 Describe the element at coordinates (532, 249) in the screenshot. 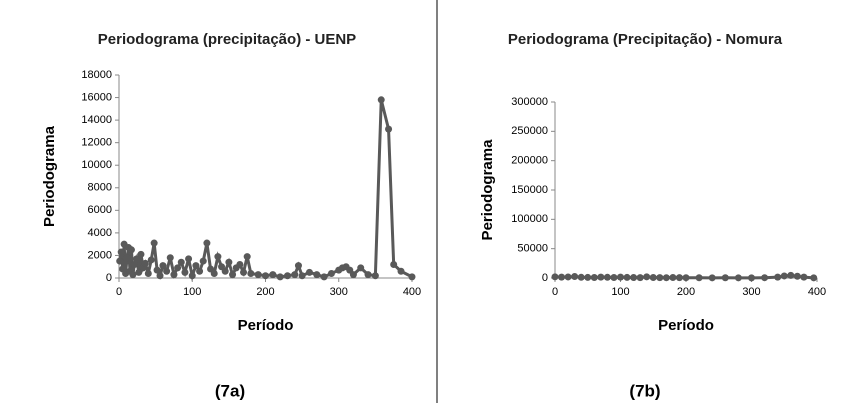

I see `y-tick-label: 50000` at that location.